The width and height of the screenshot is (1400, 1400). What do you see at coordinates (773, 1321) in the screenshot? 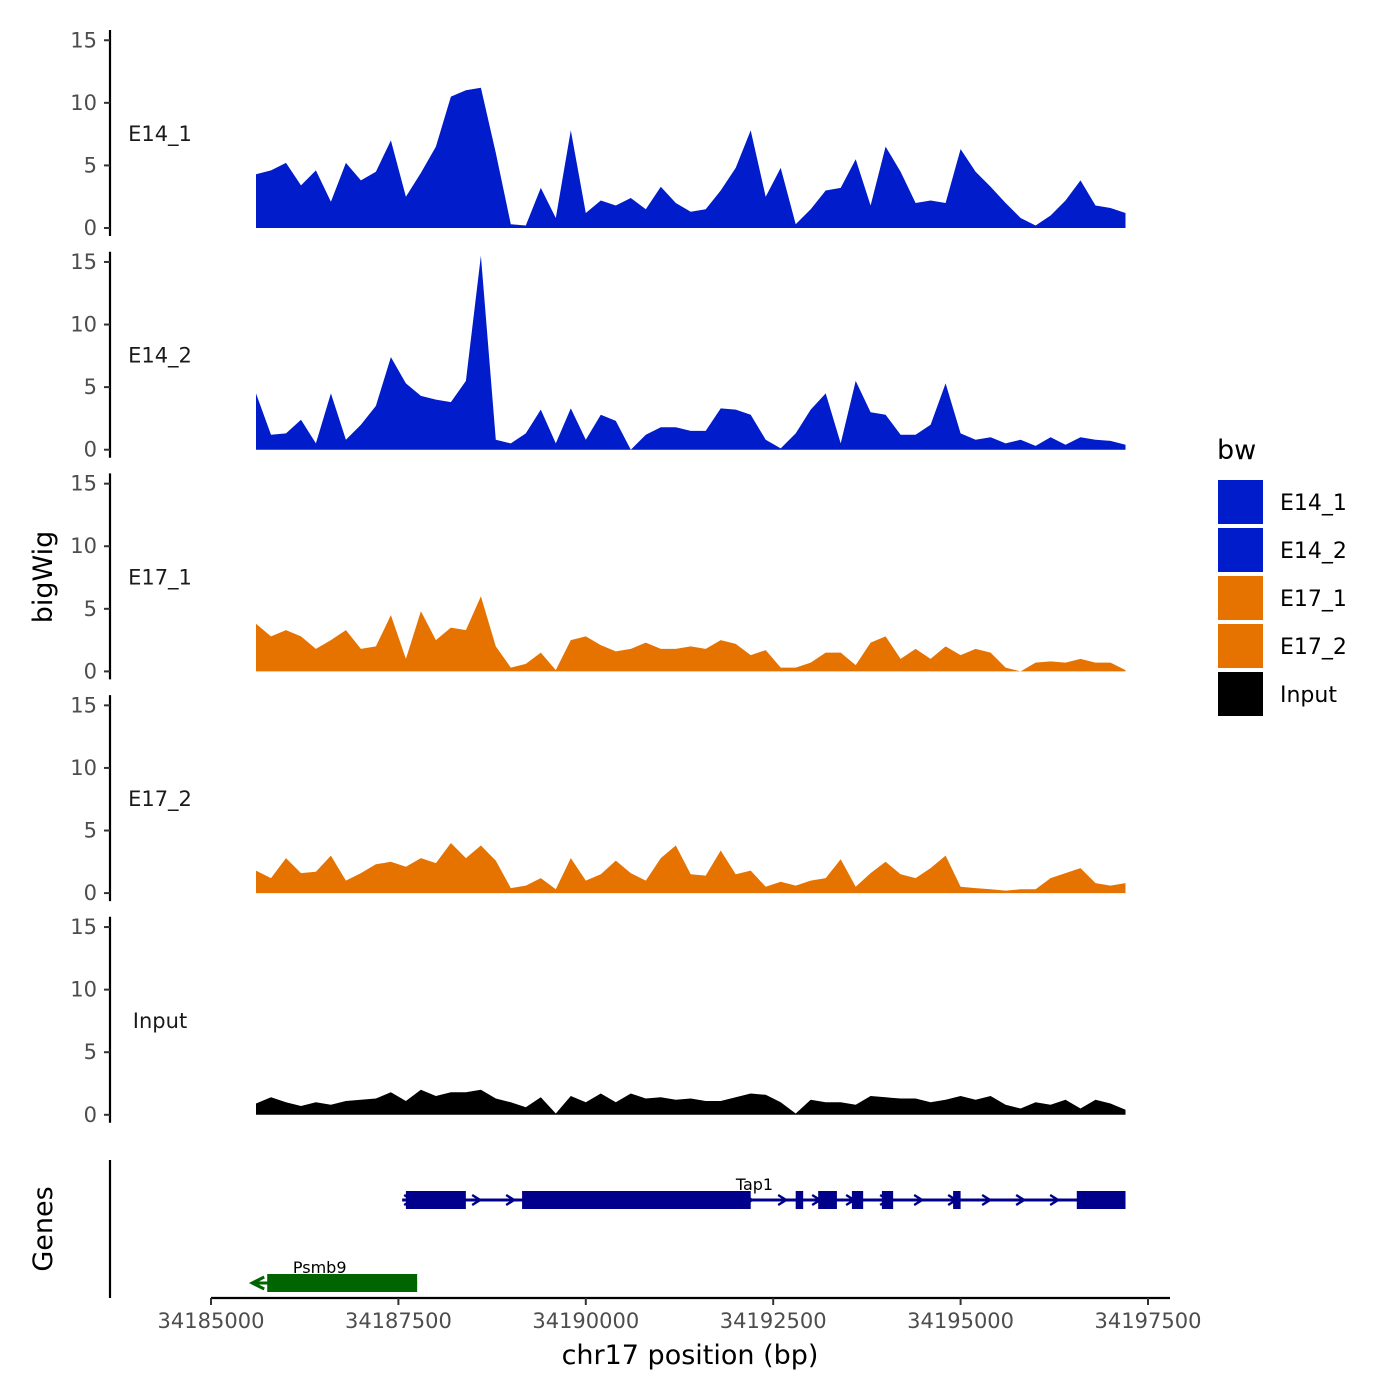
I see `x-tick-label: 34192500` at bounding box center [773, 1321].